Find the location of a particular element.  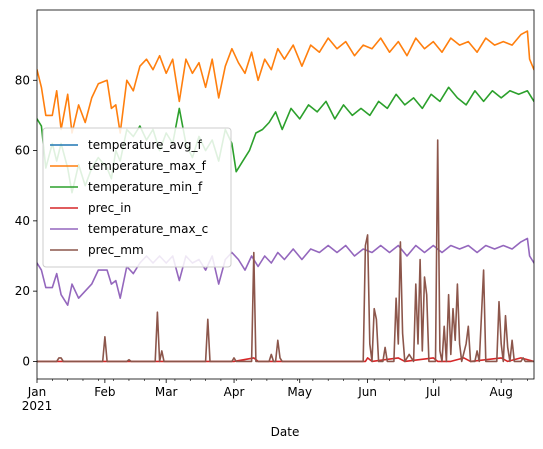

y-tick-label: 80 is located at coordinates (22, 80).